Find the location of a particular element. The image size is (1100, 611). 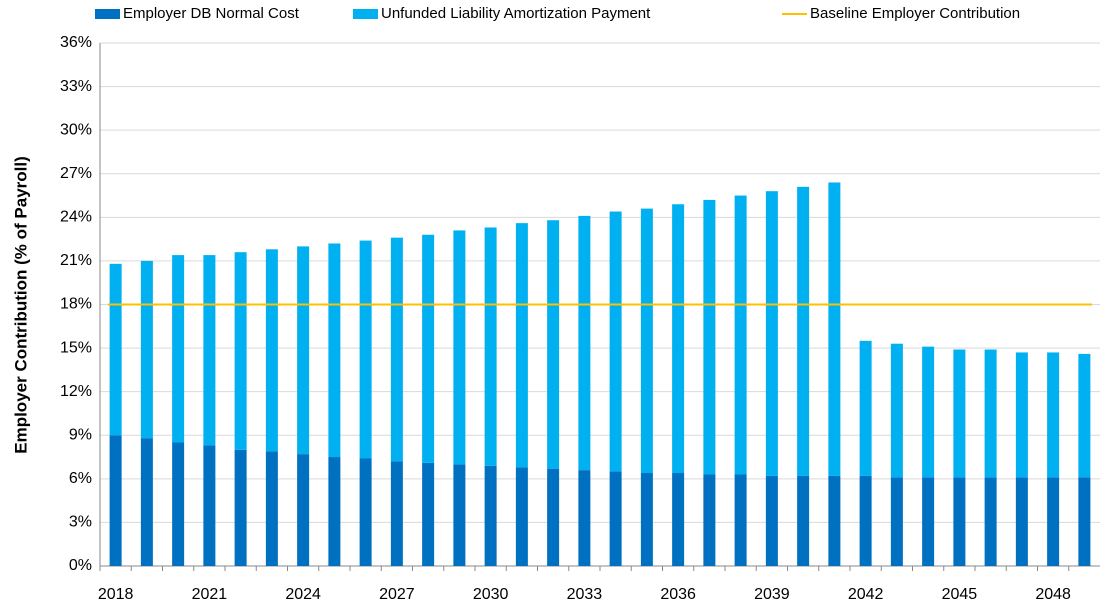

x-tick-label: 2039 is located at coordinates (772, 594).